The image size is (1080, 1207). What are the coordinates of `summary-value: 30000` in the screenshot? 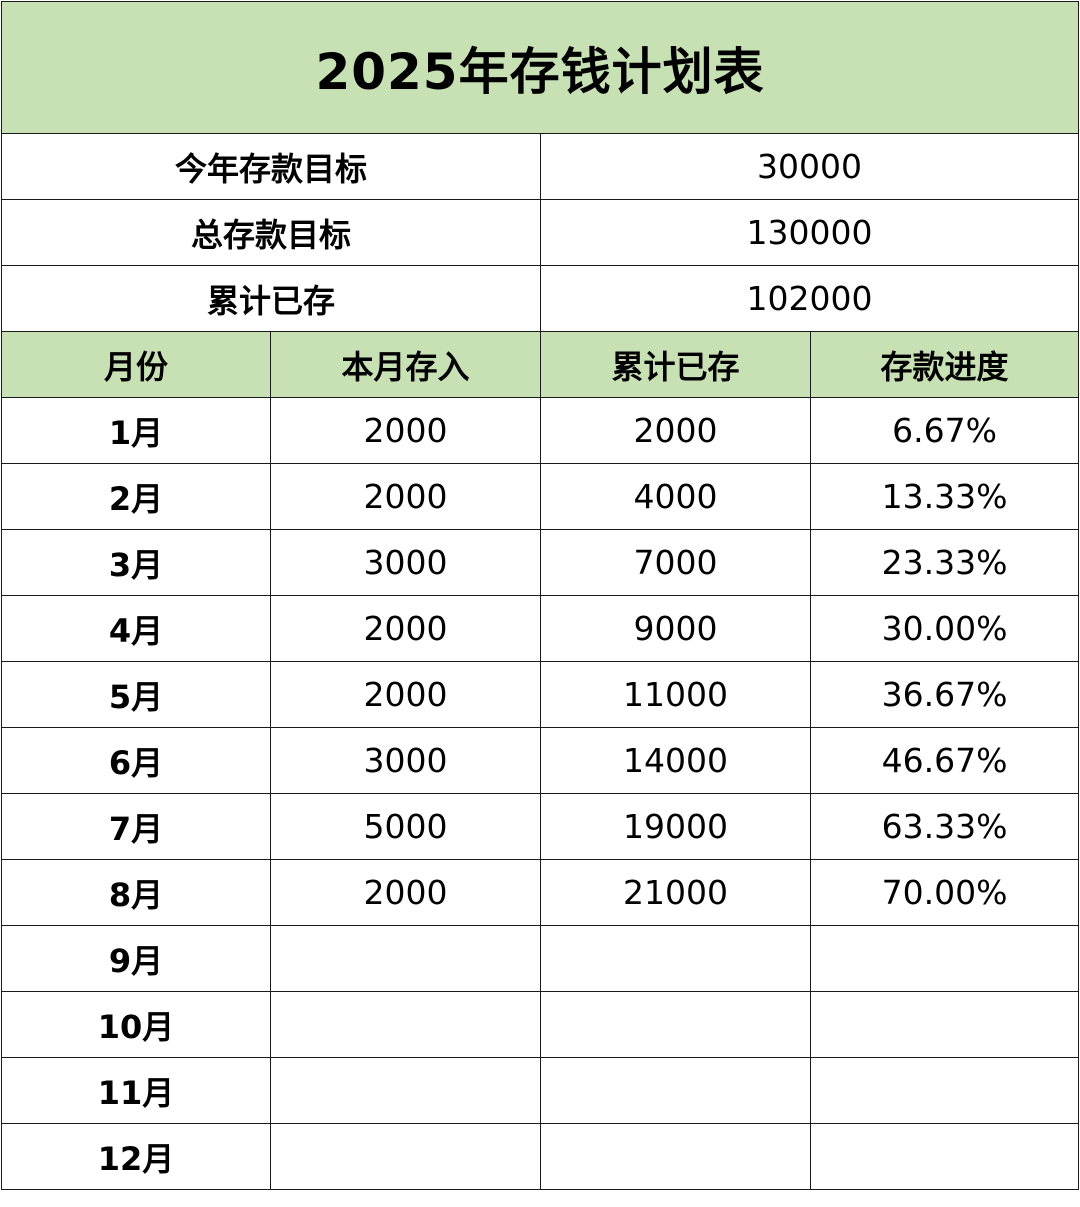 It's located at (809, 166).